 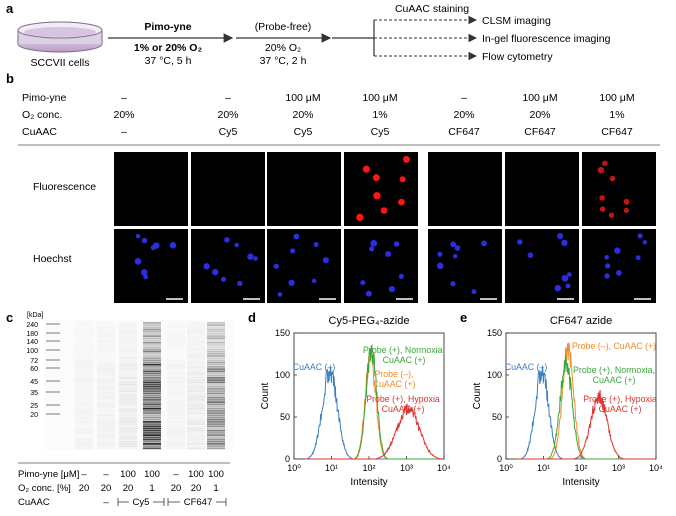 I want to click on gel-cuaac-dash: –, so click(x=106, y=502).